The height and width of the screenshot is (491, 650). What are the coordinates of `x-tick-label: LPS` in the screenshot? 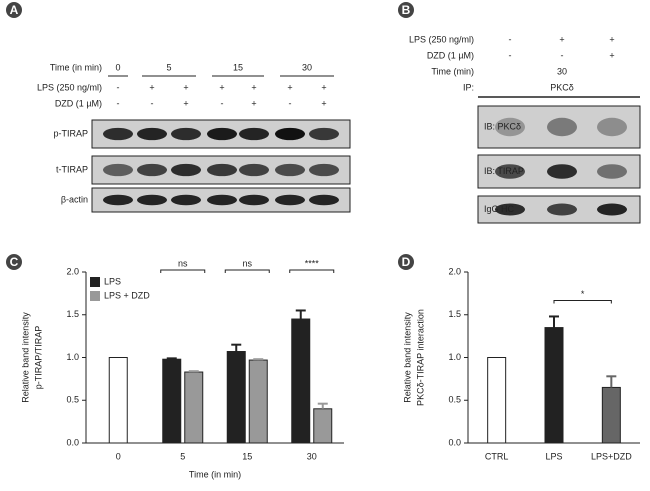 It's located at (553, 456).